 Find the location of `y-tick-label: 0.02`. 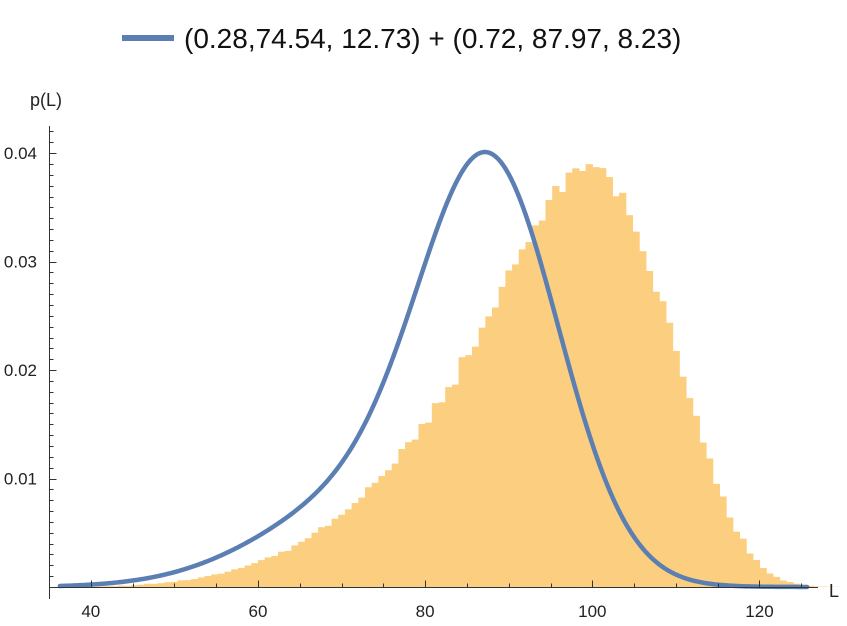

y-tick-label: 0.02 is located at coordinates (20, 370).